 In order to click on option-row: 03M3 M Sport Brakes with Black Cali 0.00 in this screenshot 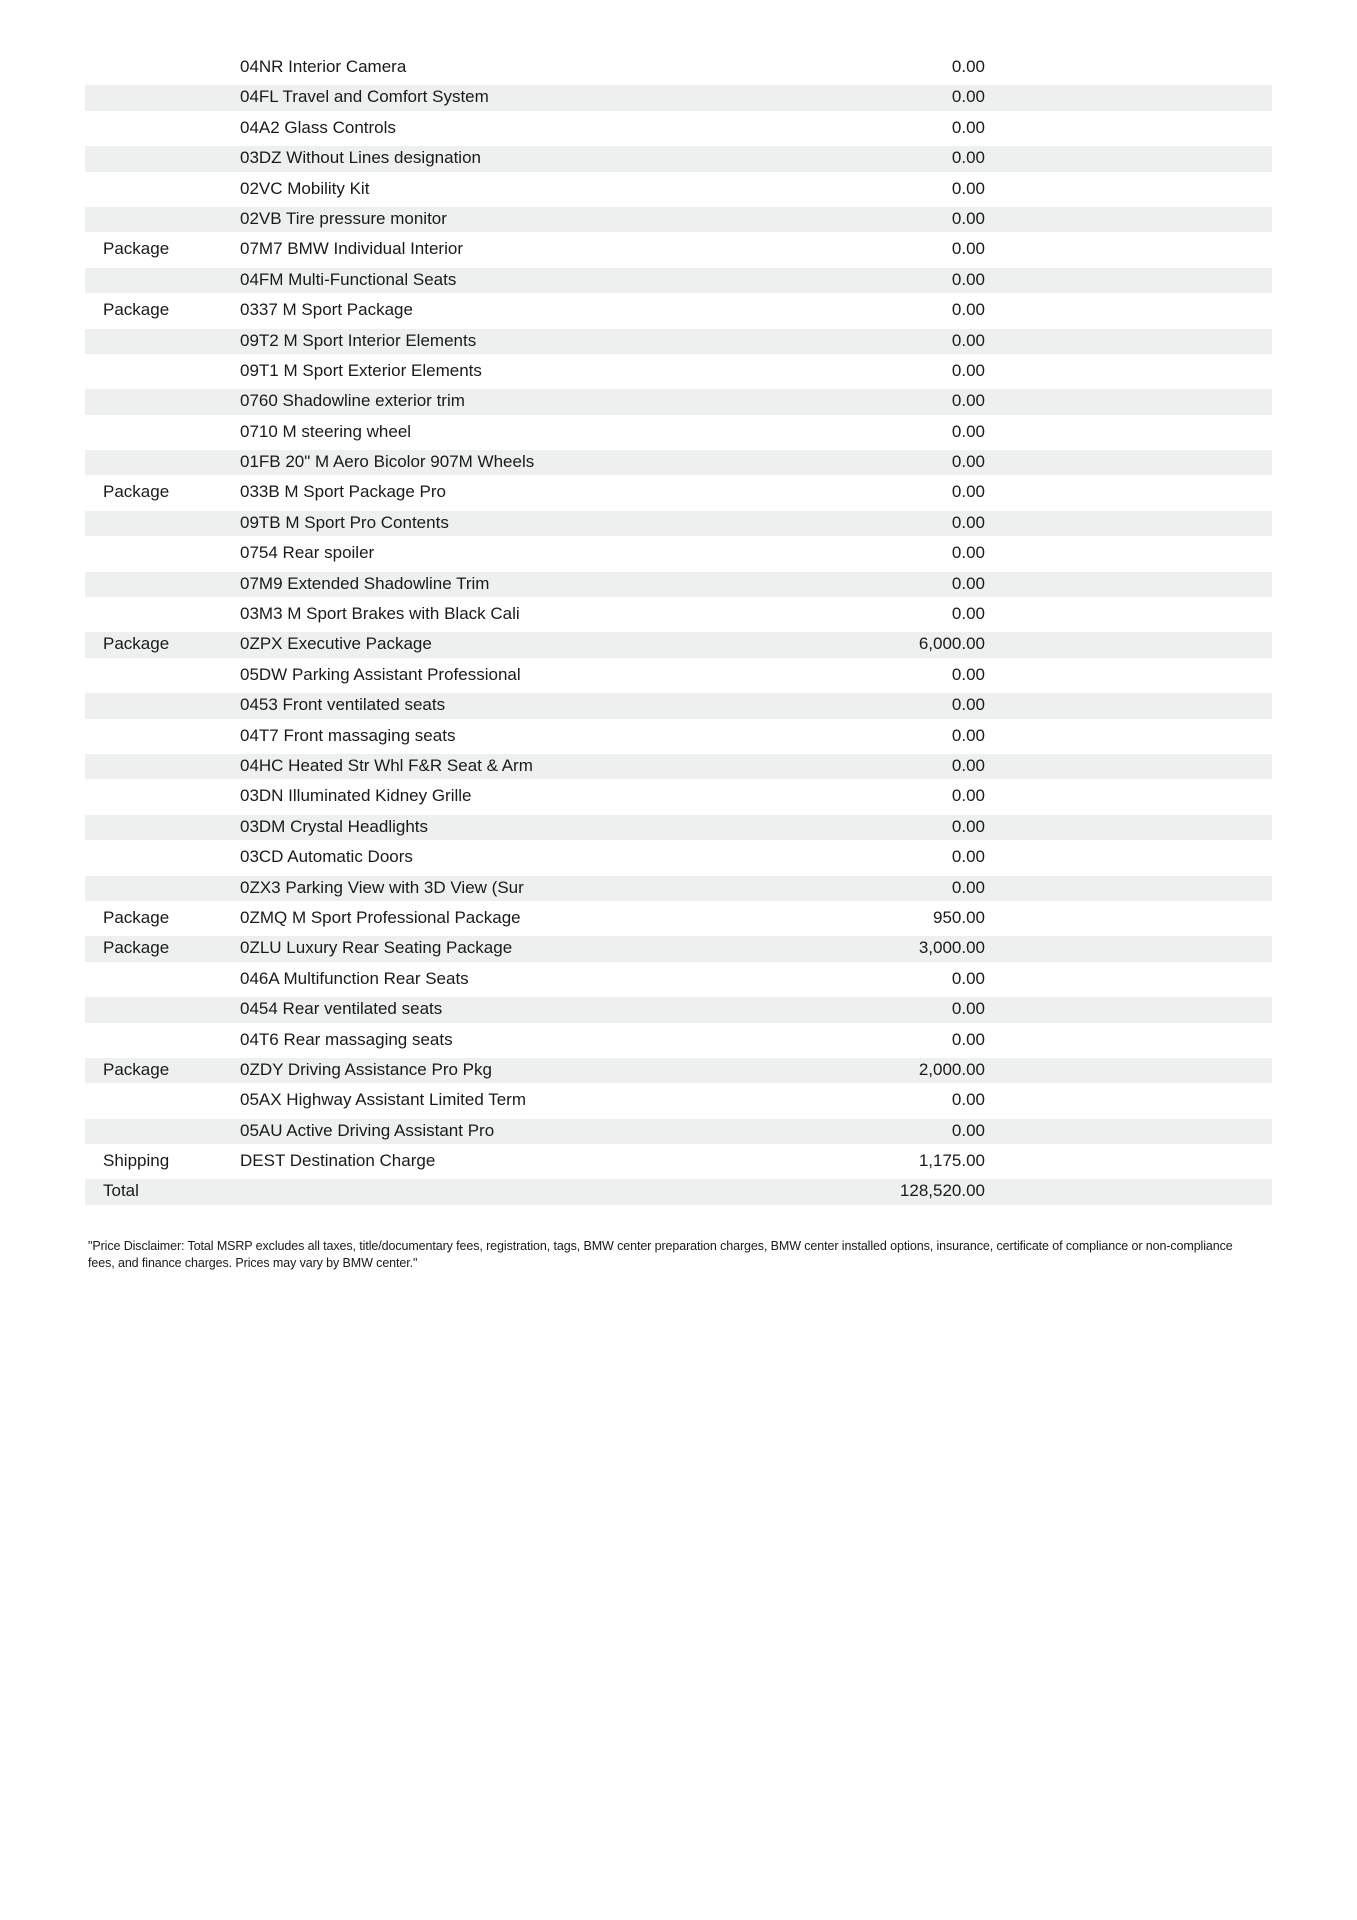, I will do `click(678, 614)`.